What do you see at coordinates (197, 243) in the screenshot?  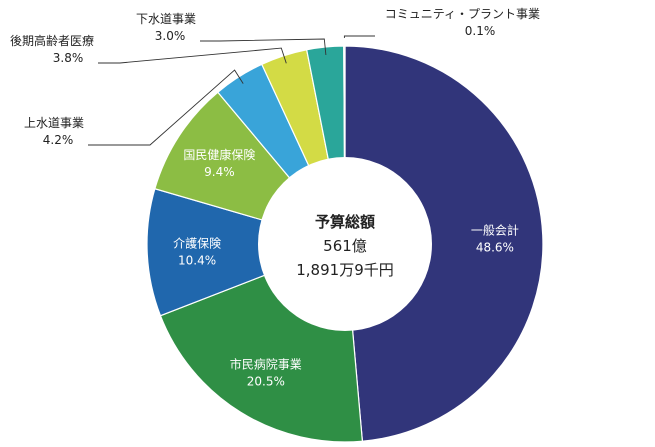 I see `slice-name-label: 介護保険` at bounding box center [197, 243].